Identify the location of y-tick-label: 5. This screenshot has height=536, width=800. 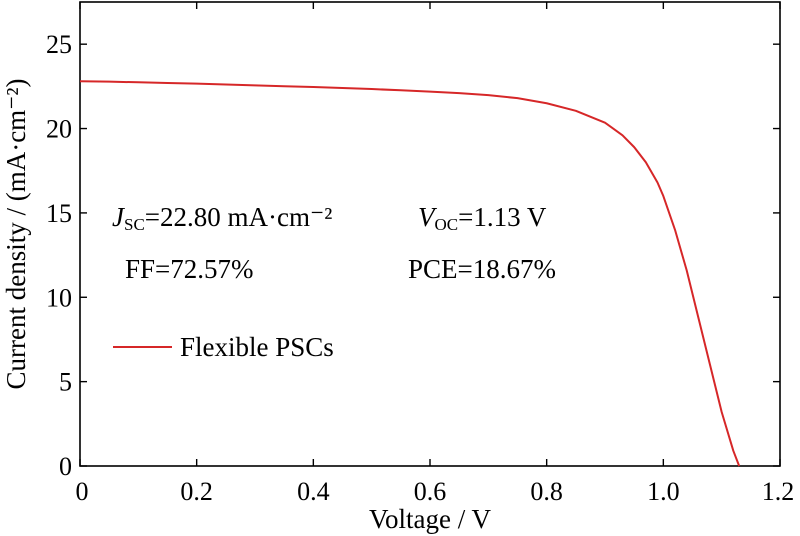
(65, 382).